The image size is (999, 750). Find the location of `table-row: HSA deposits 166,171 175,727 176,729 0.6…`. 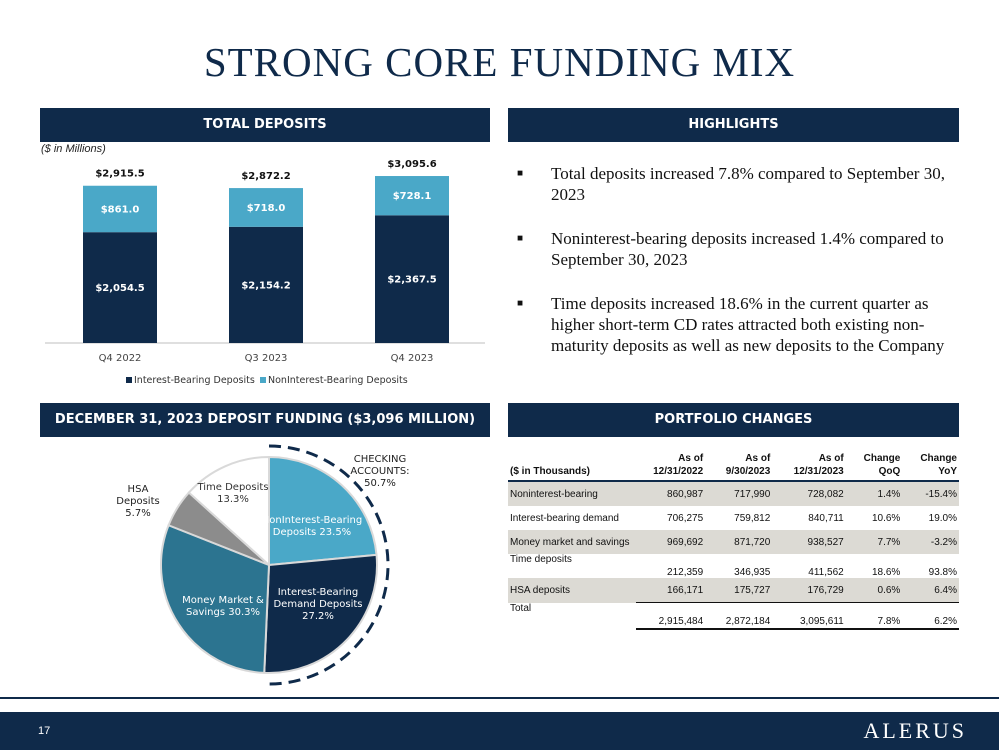

table-row: HSA deposits 166,171 175,727 176,729 0.6… is located at coordinates (733, 590).